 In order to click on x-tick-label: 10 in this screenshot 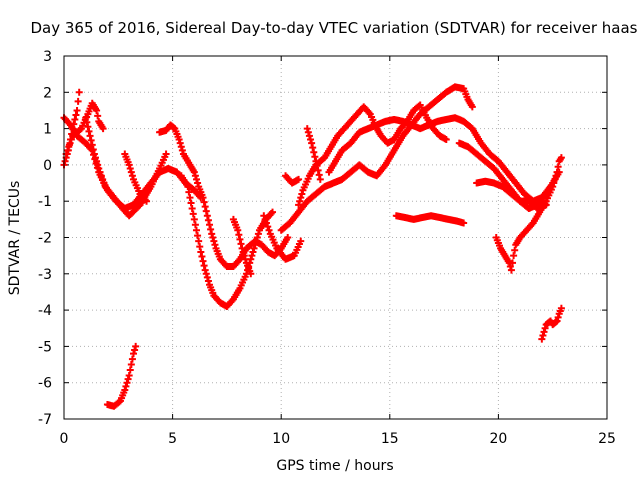, I will do `click(281, 439)`.